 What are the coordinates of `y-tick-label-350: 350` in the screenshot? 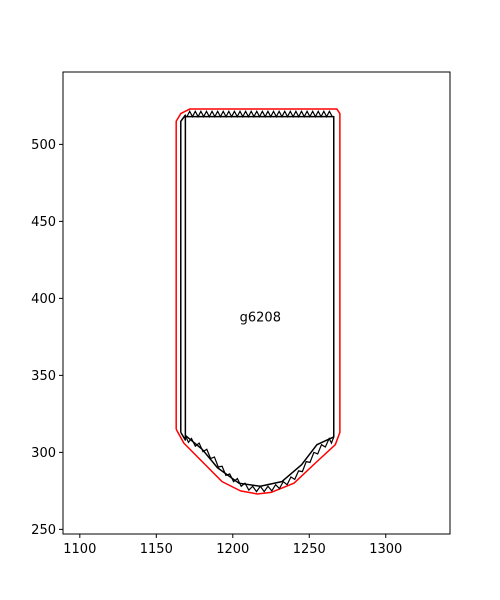 It's located at (43, 376).